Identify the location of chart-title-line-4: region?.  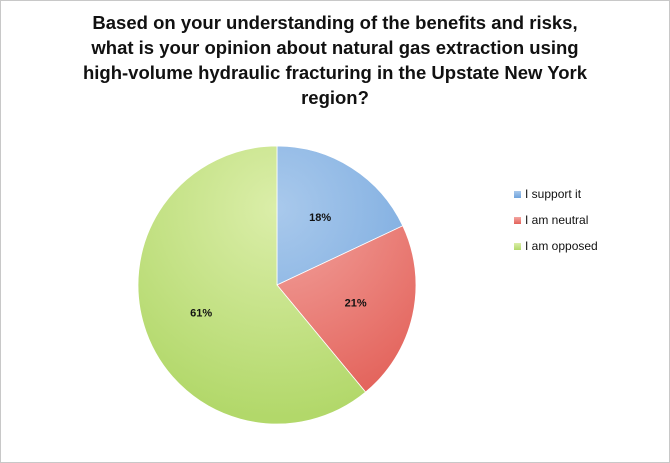
(335, 97).